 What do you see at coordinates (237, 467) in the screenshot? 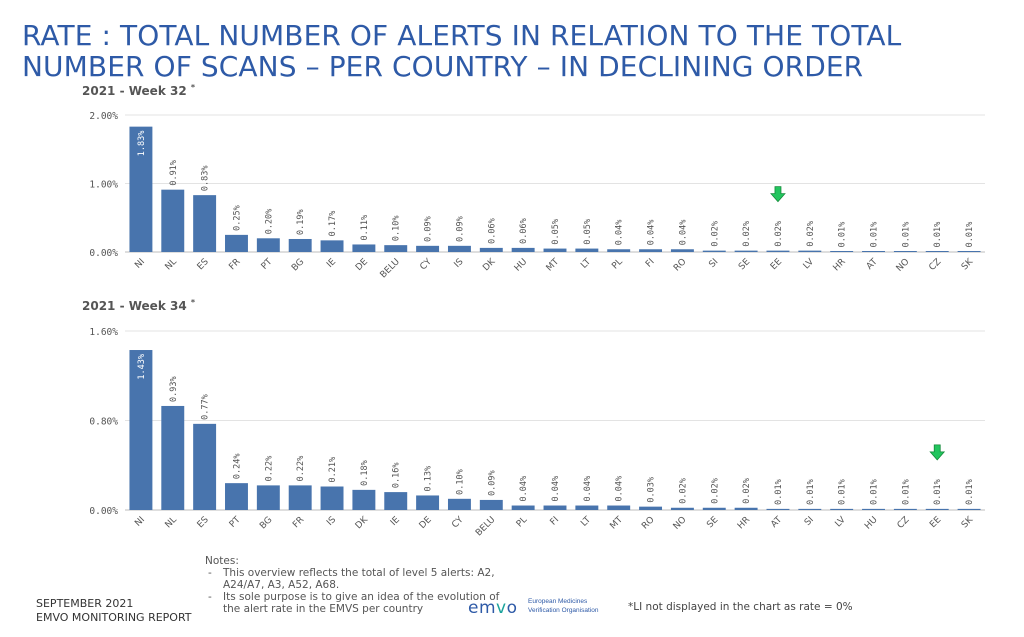
I see `data-label: 0.24%` at bounding box center [237, 467].